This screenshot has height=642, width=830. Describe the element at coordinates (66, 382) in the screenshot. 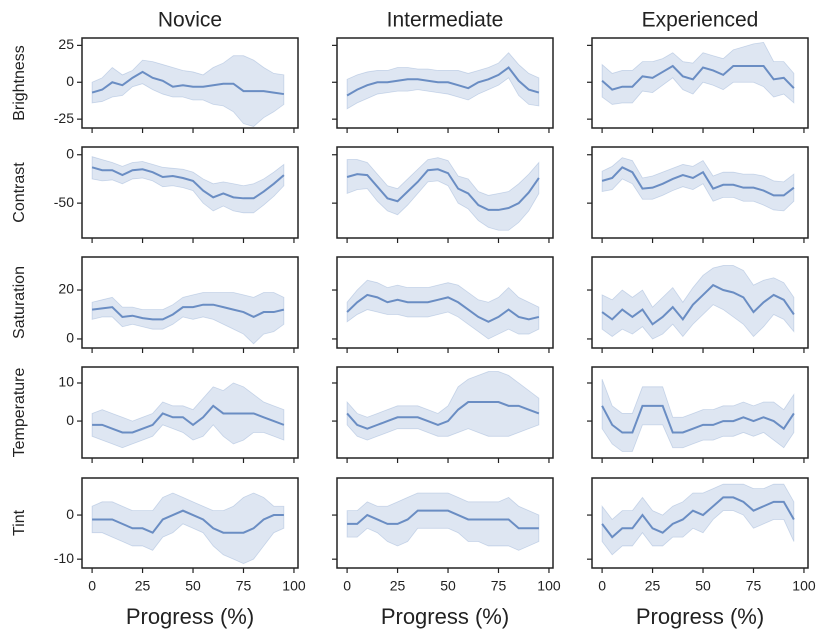

I see `y-tick-label: 10` at that location.